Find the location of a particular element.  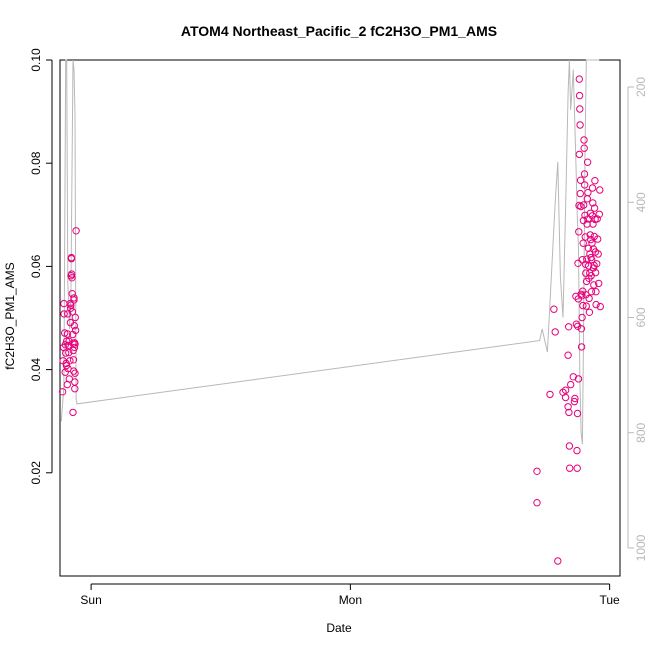

y-axis-label: fC2H3O_PM1_AMS is located at coordinates (10, 315).